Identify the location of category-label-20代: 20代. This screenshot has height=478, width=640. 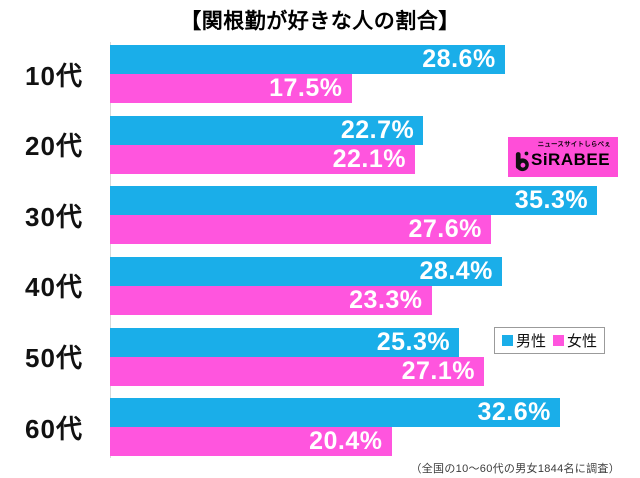
(54, 146).